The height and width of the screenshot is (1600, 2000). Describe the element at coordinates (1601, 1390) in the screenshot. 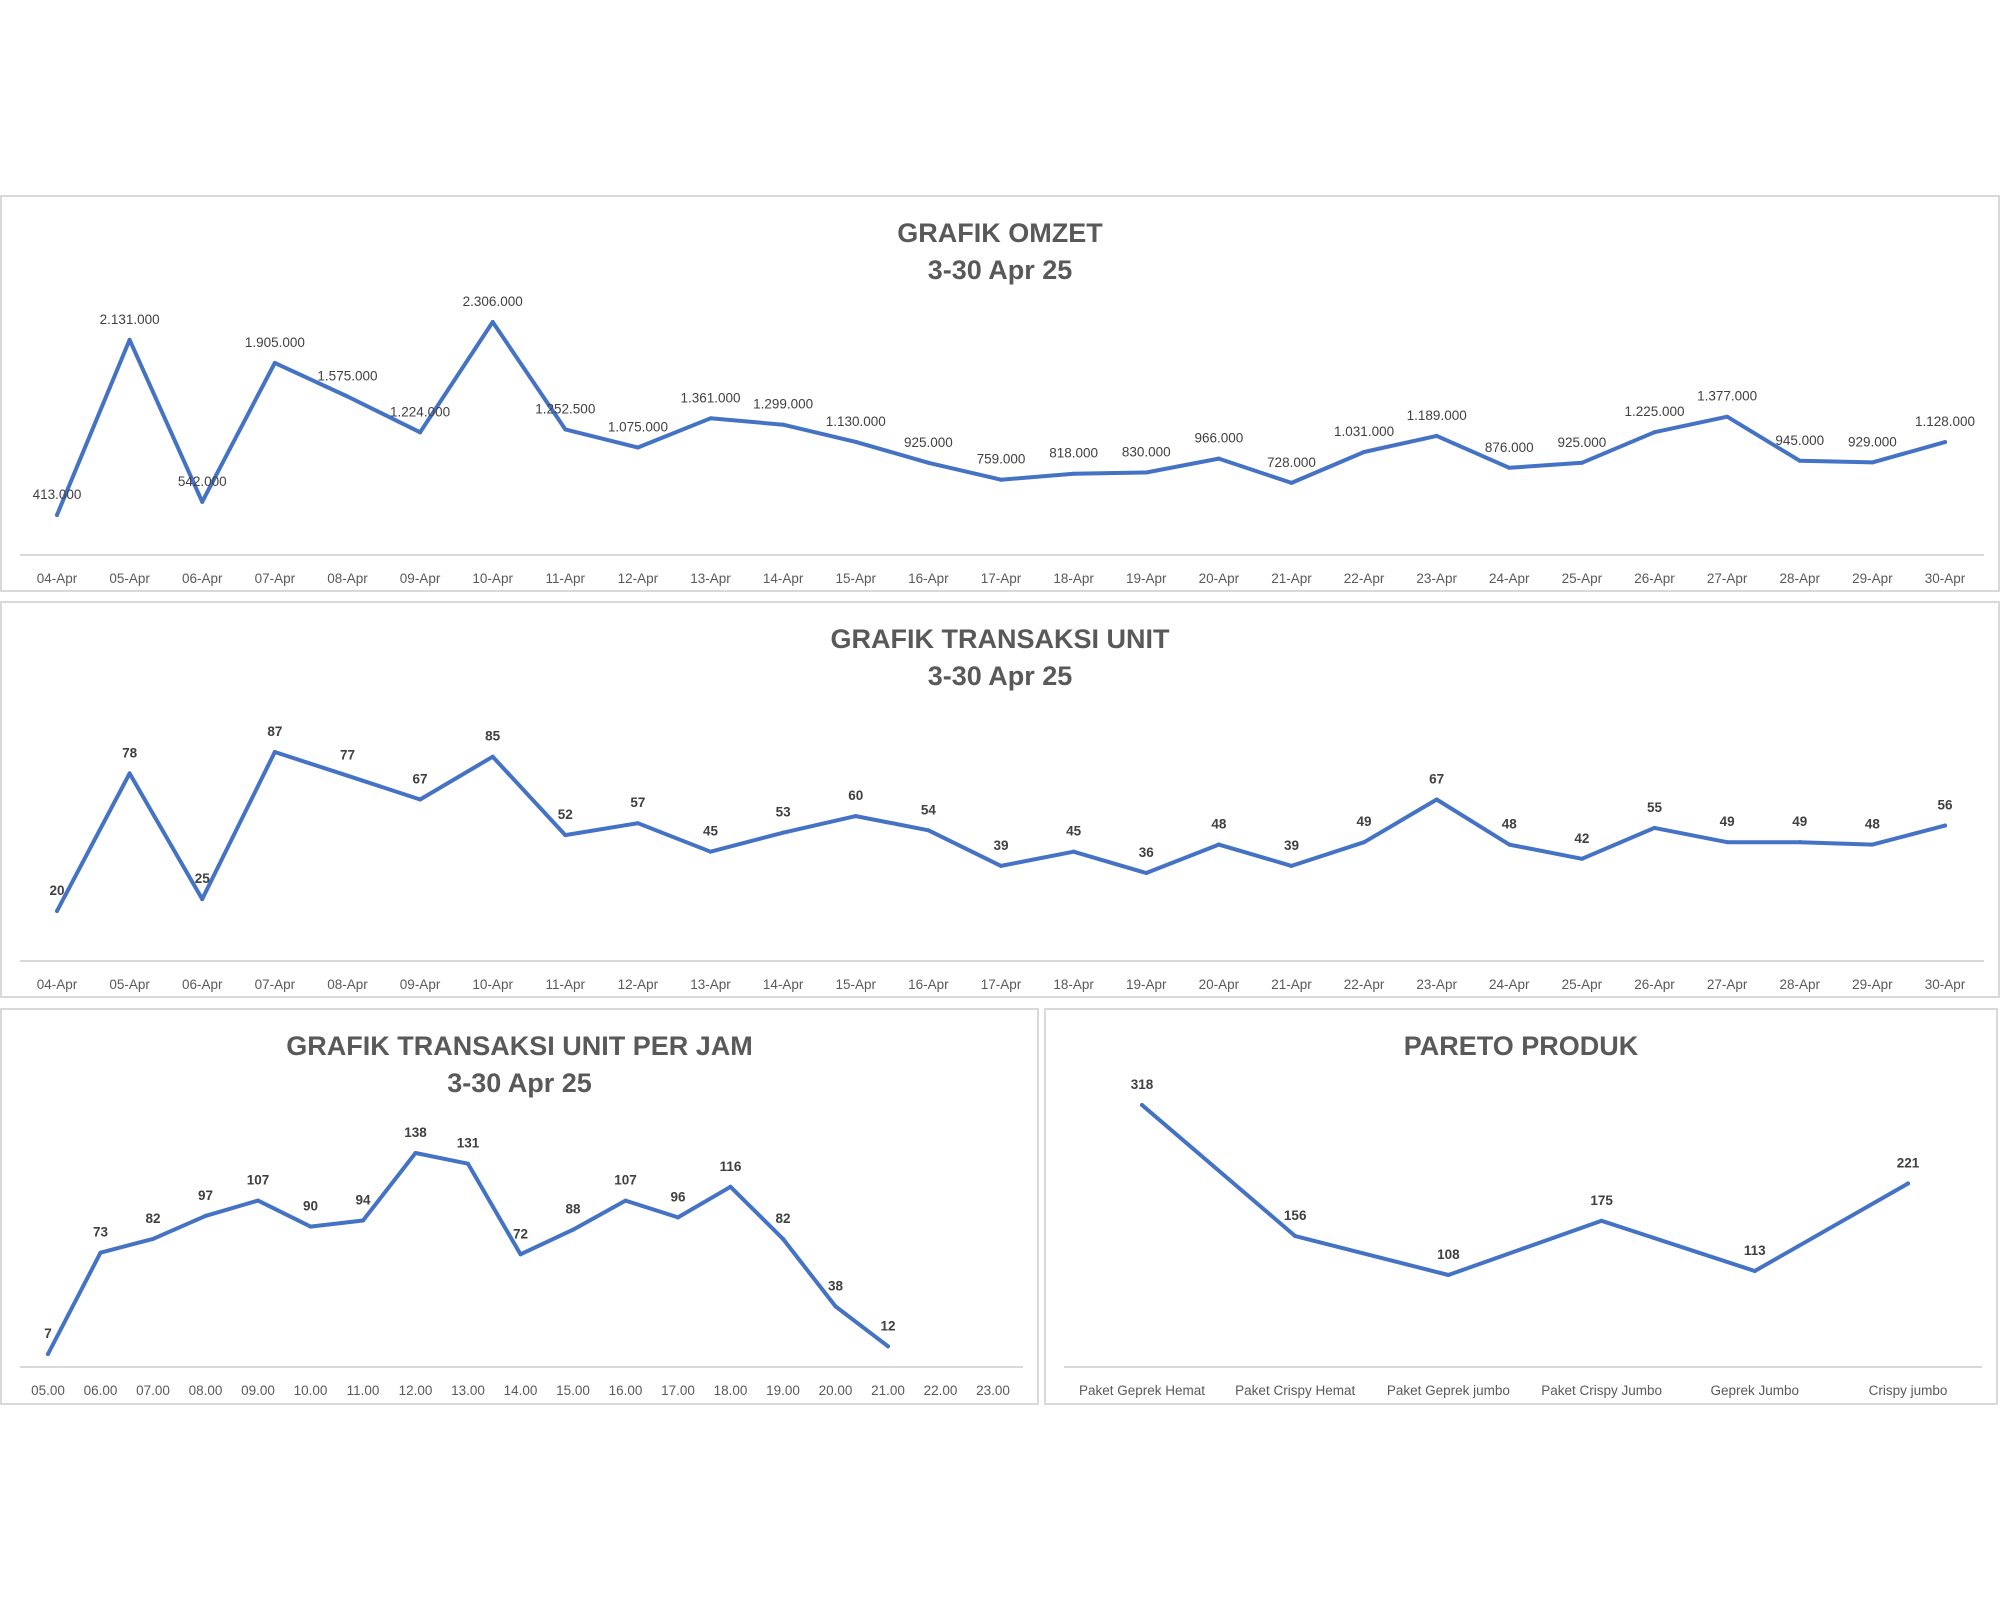

I see `x-tick-label: Paket Crispy Jumbo` at that location.